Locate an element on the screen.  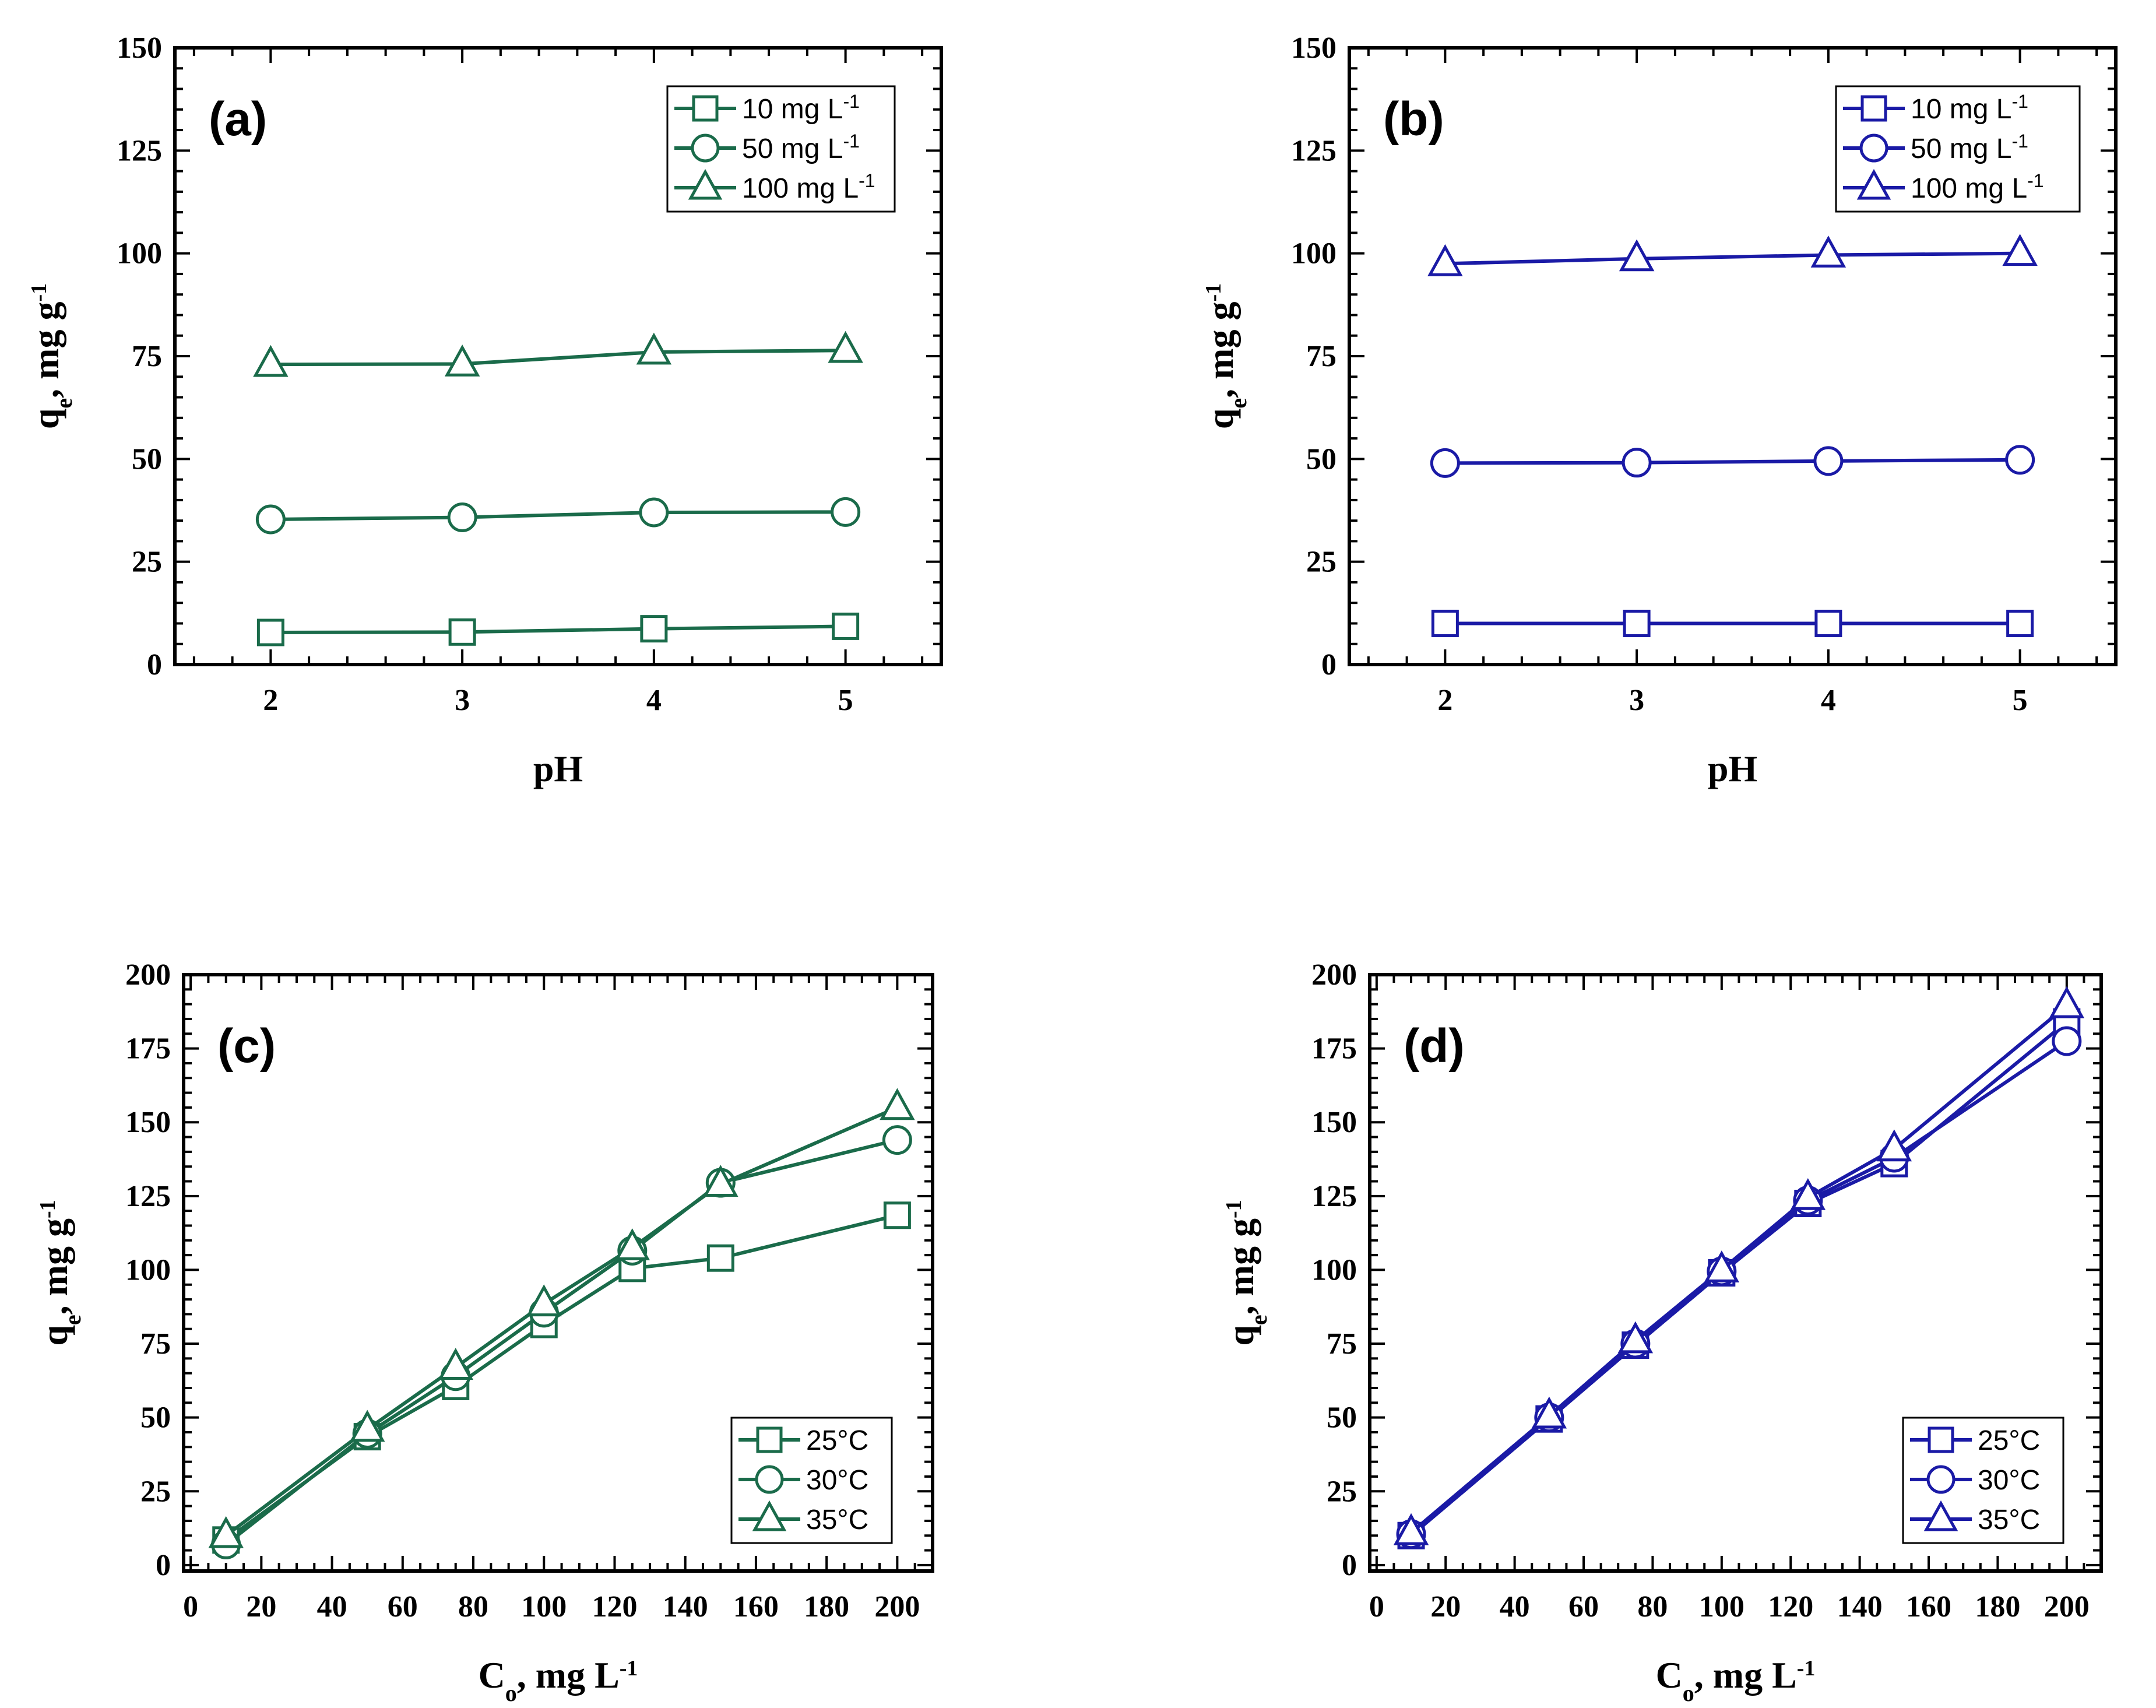
x-tick-label: 160 is located at coordinates (756, 1606).